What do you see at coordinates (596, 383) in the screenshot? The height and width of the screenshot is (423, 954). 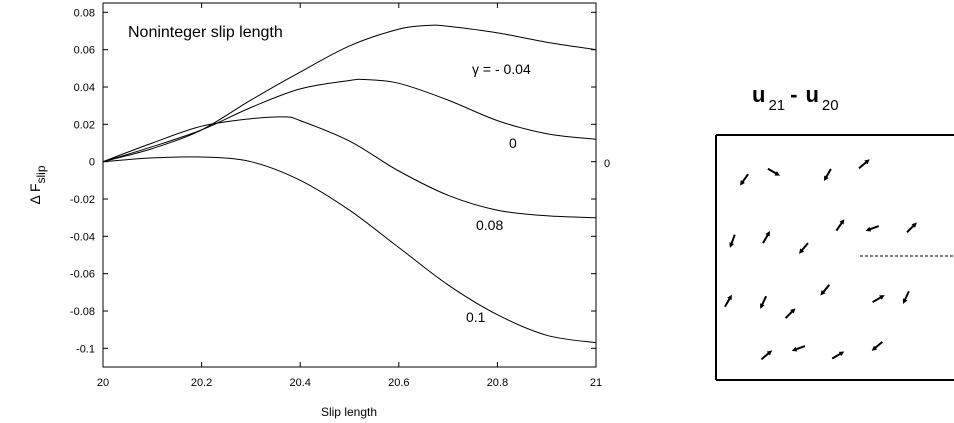 I see `x-tick-label: 21` at bounding box center [596, 383].